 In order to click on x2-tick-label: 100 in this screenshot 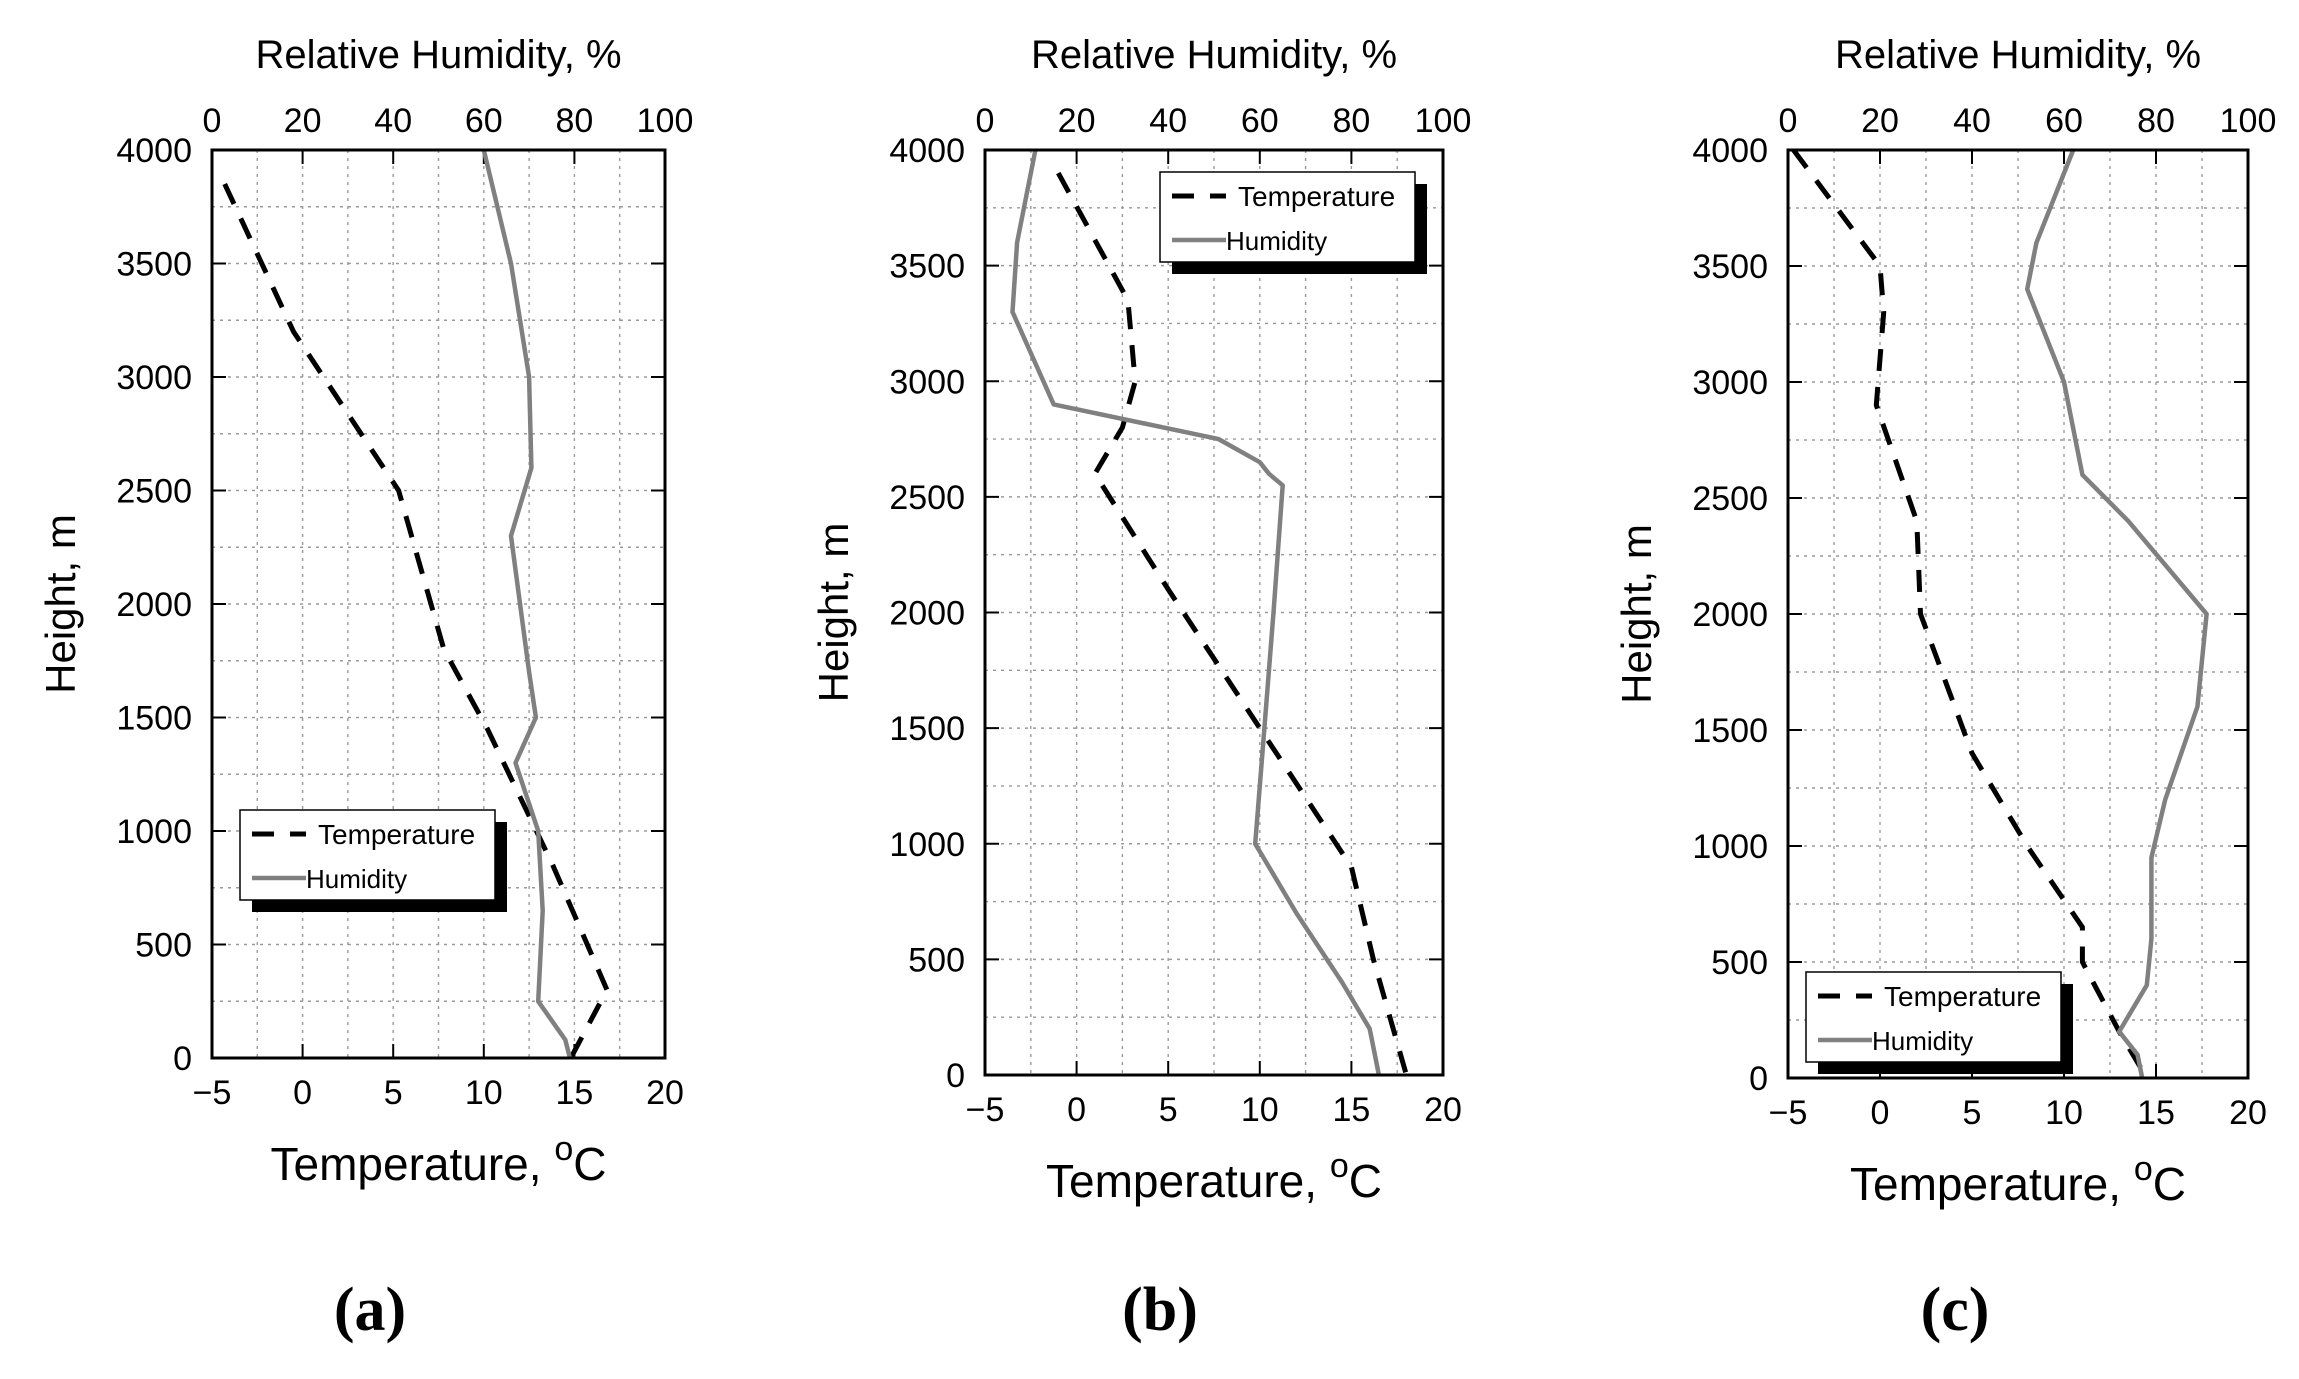, I will do `click(665, 121)`.